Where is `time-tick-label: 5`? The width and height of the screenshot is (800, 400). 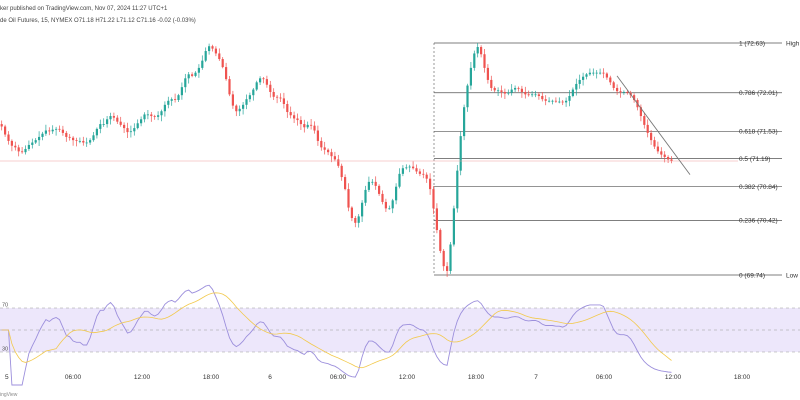 time-tick-label: 5 is located at coordinates (7, 377).